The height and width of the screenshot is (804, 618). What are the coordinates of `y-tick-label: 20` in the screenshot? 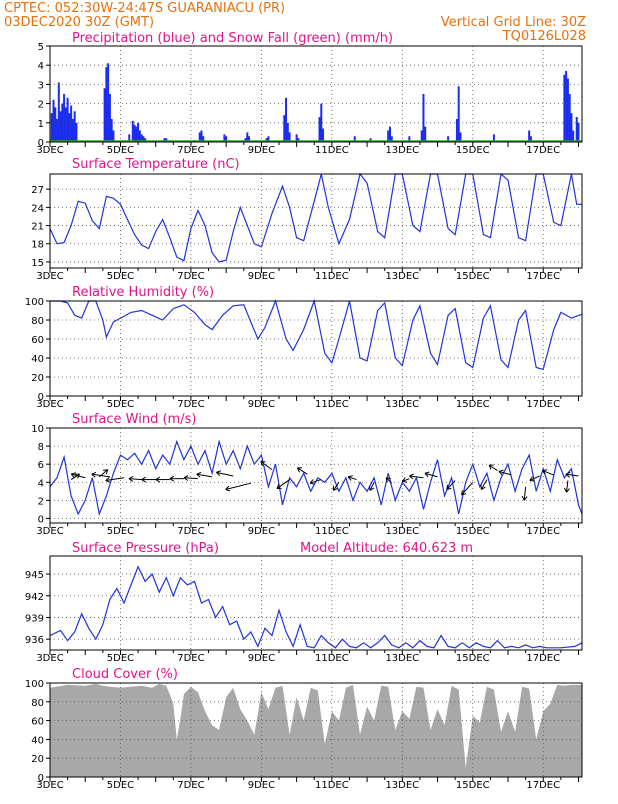 It's located at (37, 759).